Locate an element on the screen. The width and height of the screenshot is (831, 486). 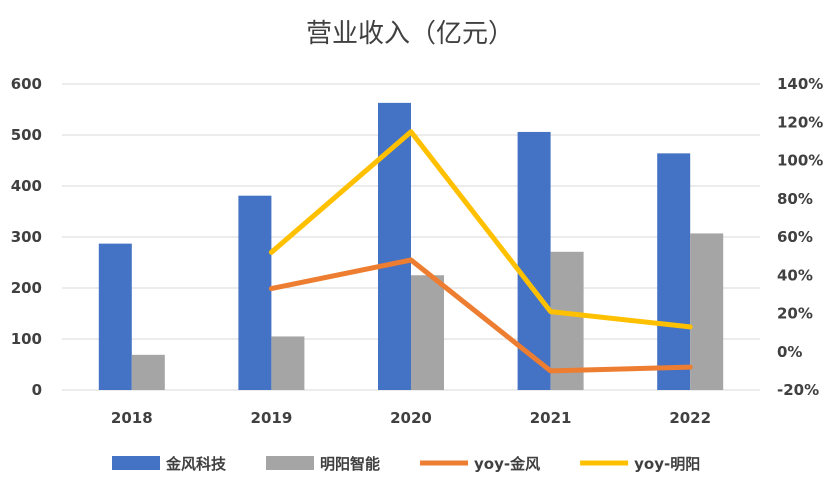
legend-label: yoy-明阳 is located at coordinates (667, 464).